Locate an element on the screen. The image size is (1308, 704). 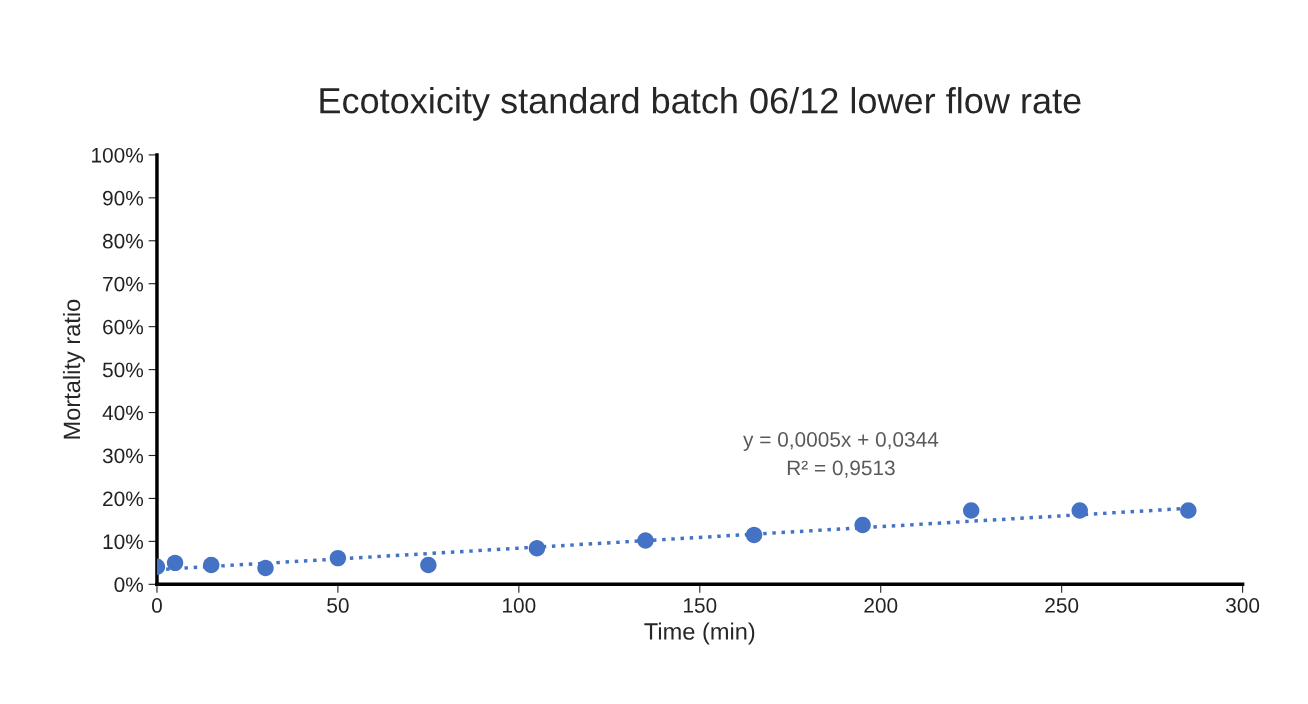
x-tick-label: 0 is located at coordinates (156, 605).